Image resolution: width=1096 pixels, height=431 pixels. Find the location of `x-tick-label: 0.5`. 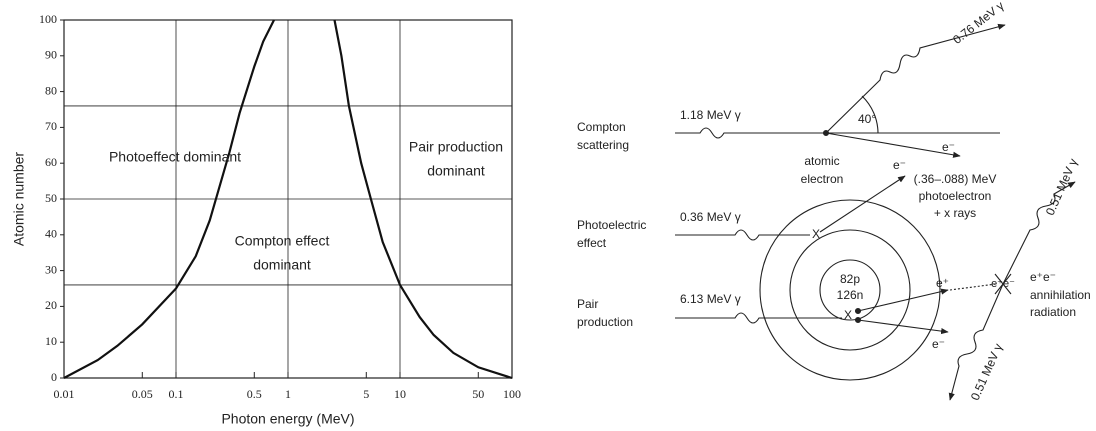

x-tick-label: 0.5 is located at coordinates (254, 394).